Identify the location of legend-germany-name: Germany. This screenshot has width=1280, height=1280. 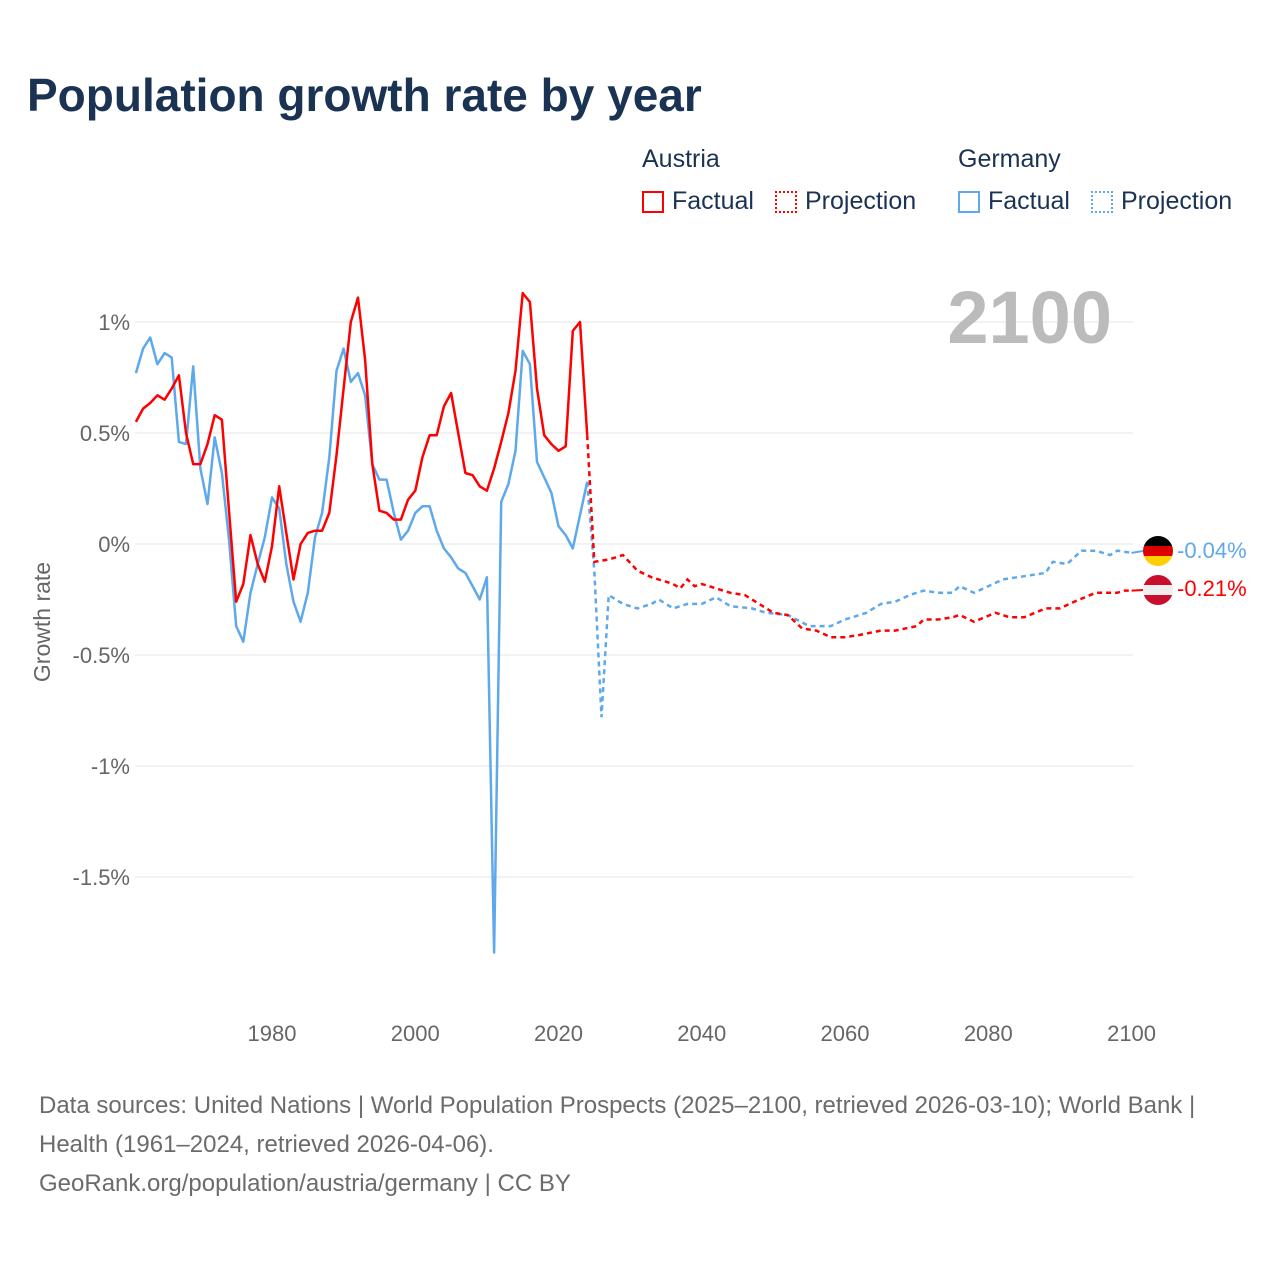
(1009, 159).